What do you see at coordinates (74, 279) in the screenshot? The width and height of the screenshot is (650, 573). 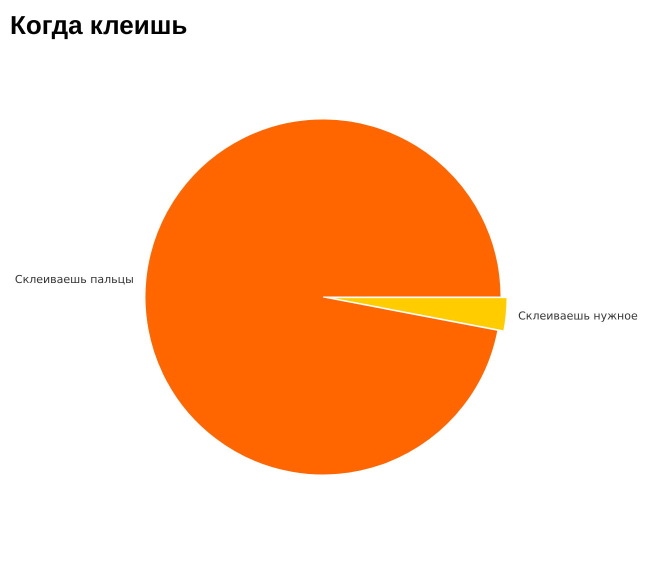 I see `slice-label: Склеиваешь пальцы` at bounding box center [74, 279].